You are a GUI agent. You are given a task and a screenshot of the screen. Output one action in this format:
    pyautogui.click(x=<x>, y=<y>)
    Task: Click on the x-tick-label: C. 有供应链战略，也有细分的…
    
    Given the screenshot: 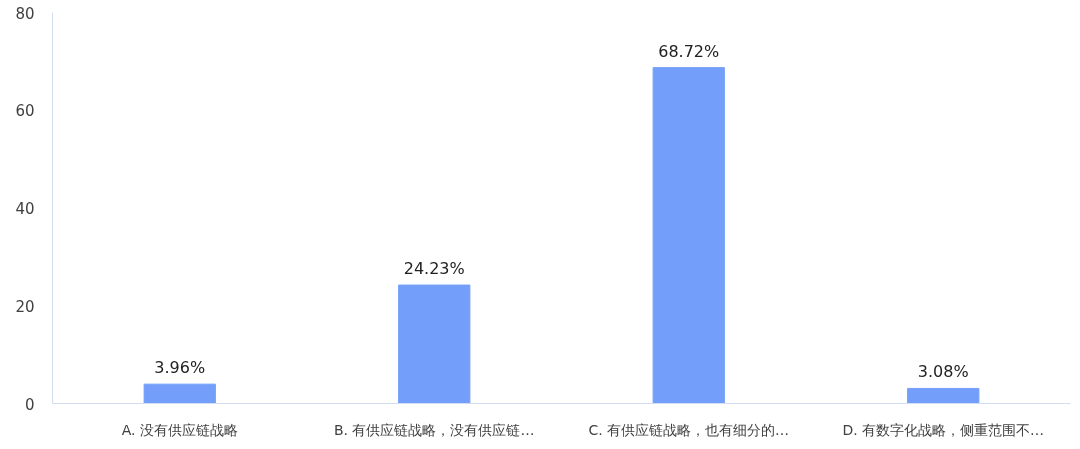 What is the action you would take?
    pyautogui.click(x=689, y=429)
    